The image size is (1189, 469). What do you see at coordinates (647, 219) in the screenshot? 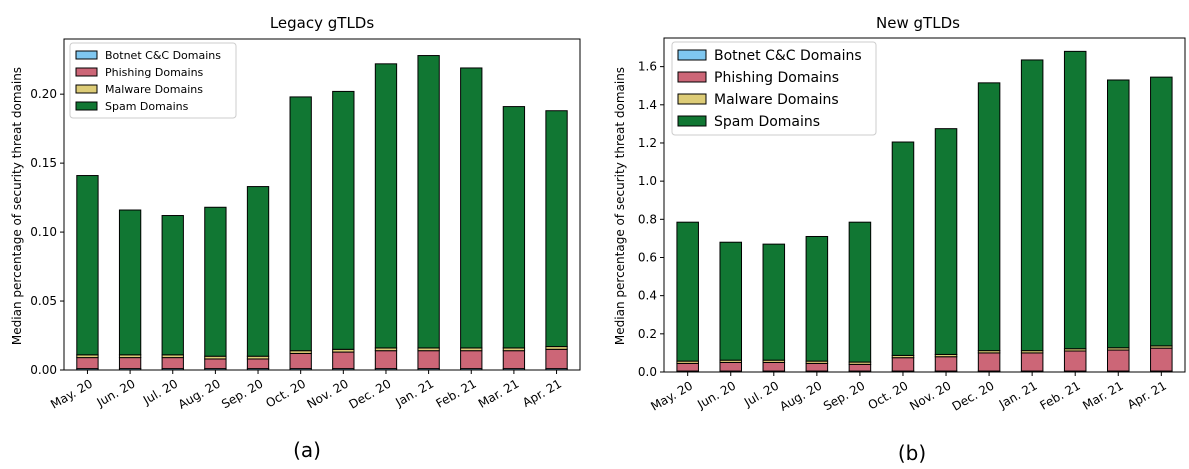
I see `y-tick-label: 0.8` at bounding box center [647, 219].